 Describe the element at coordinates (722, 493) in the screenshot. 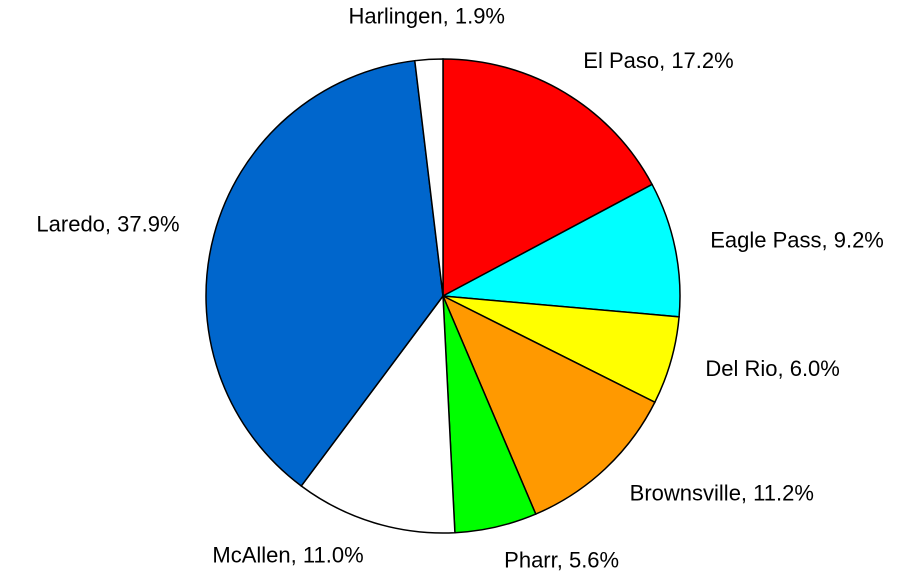

I see `slice-label: Brownsville, 11.2%` at that location.